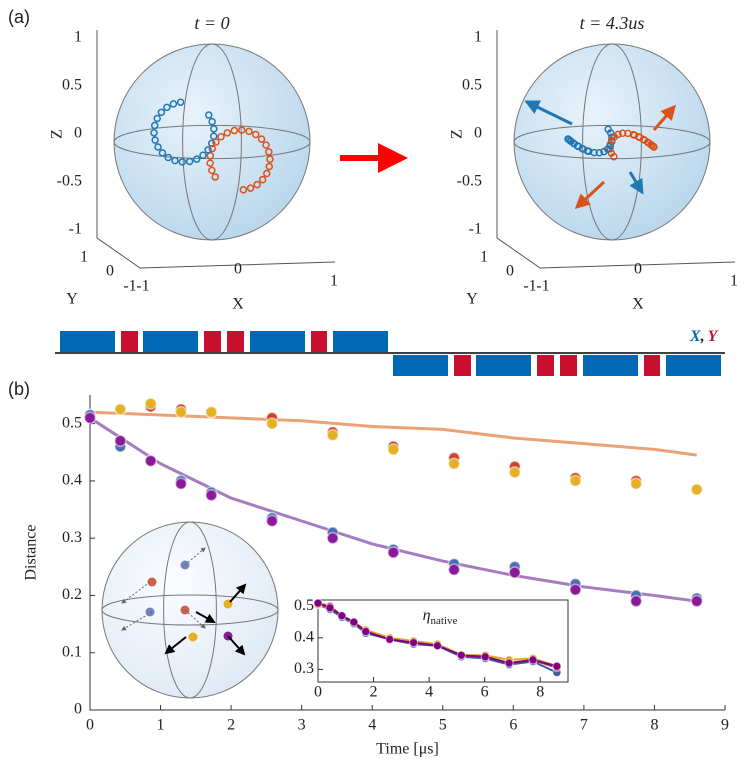  Describe the element at coordinates (612, 23) in the screenshot. I see `sphere-title: t = 4.3us` at that location.